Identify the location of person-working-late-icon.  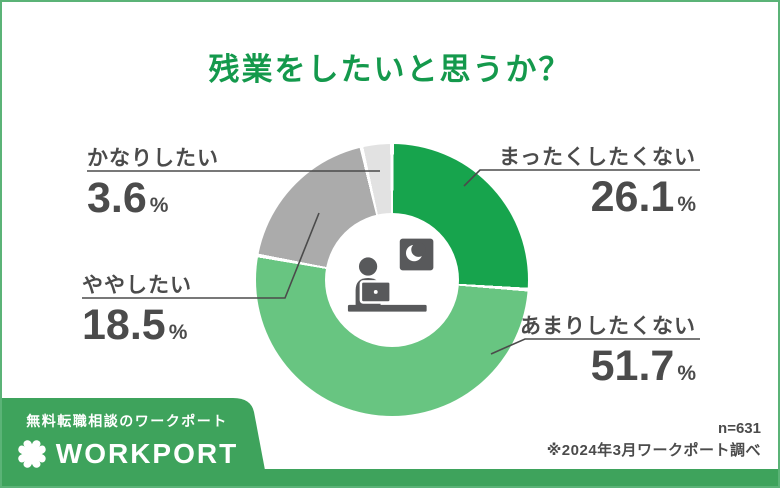
(390, 275).